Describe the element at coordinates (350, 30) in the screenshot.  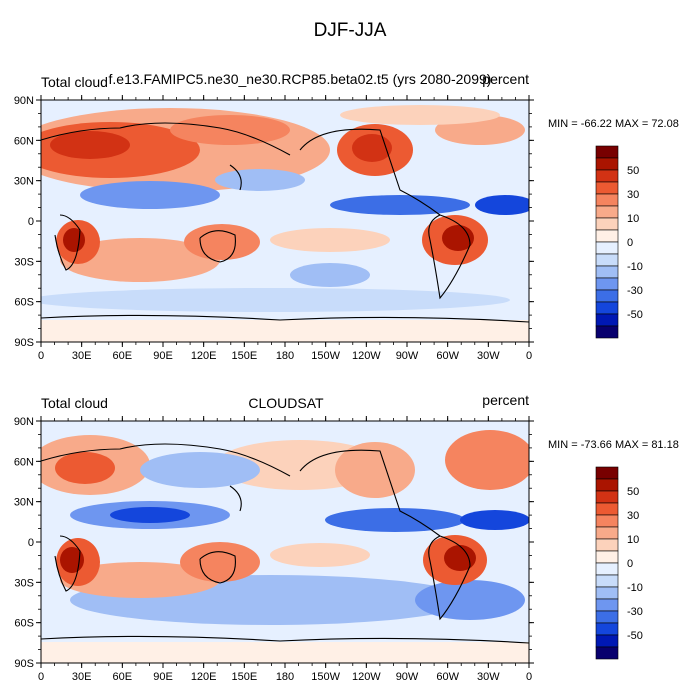
I see `figure-title: DJF-JJA` at that location.